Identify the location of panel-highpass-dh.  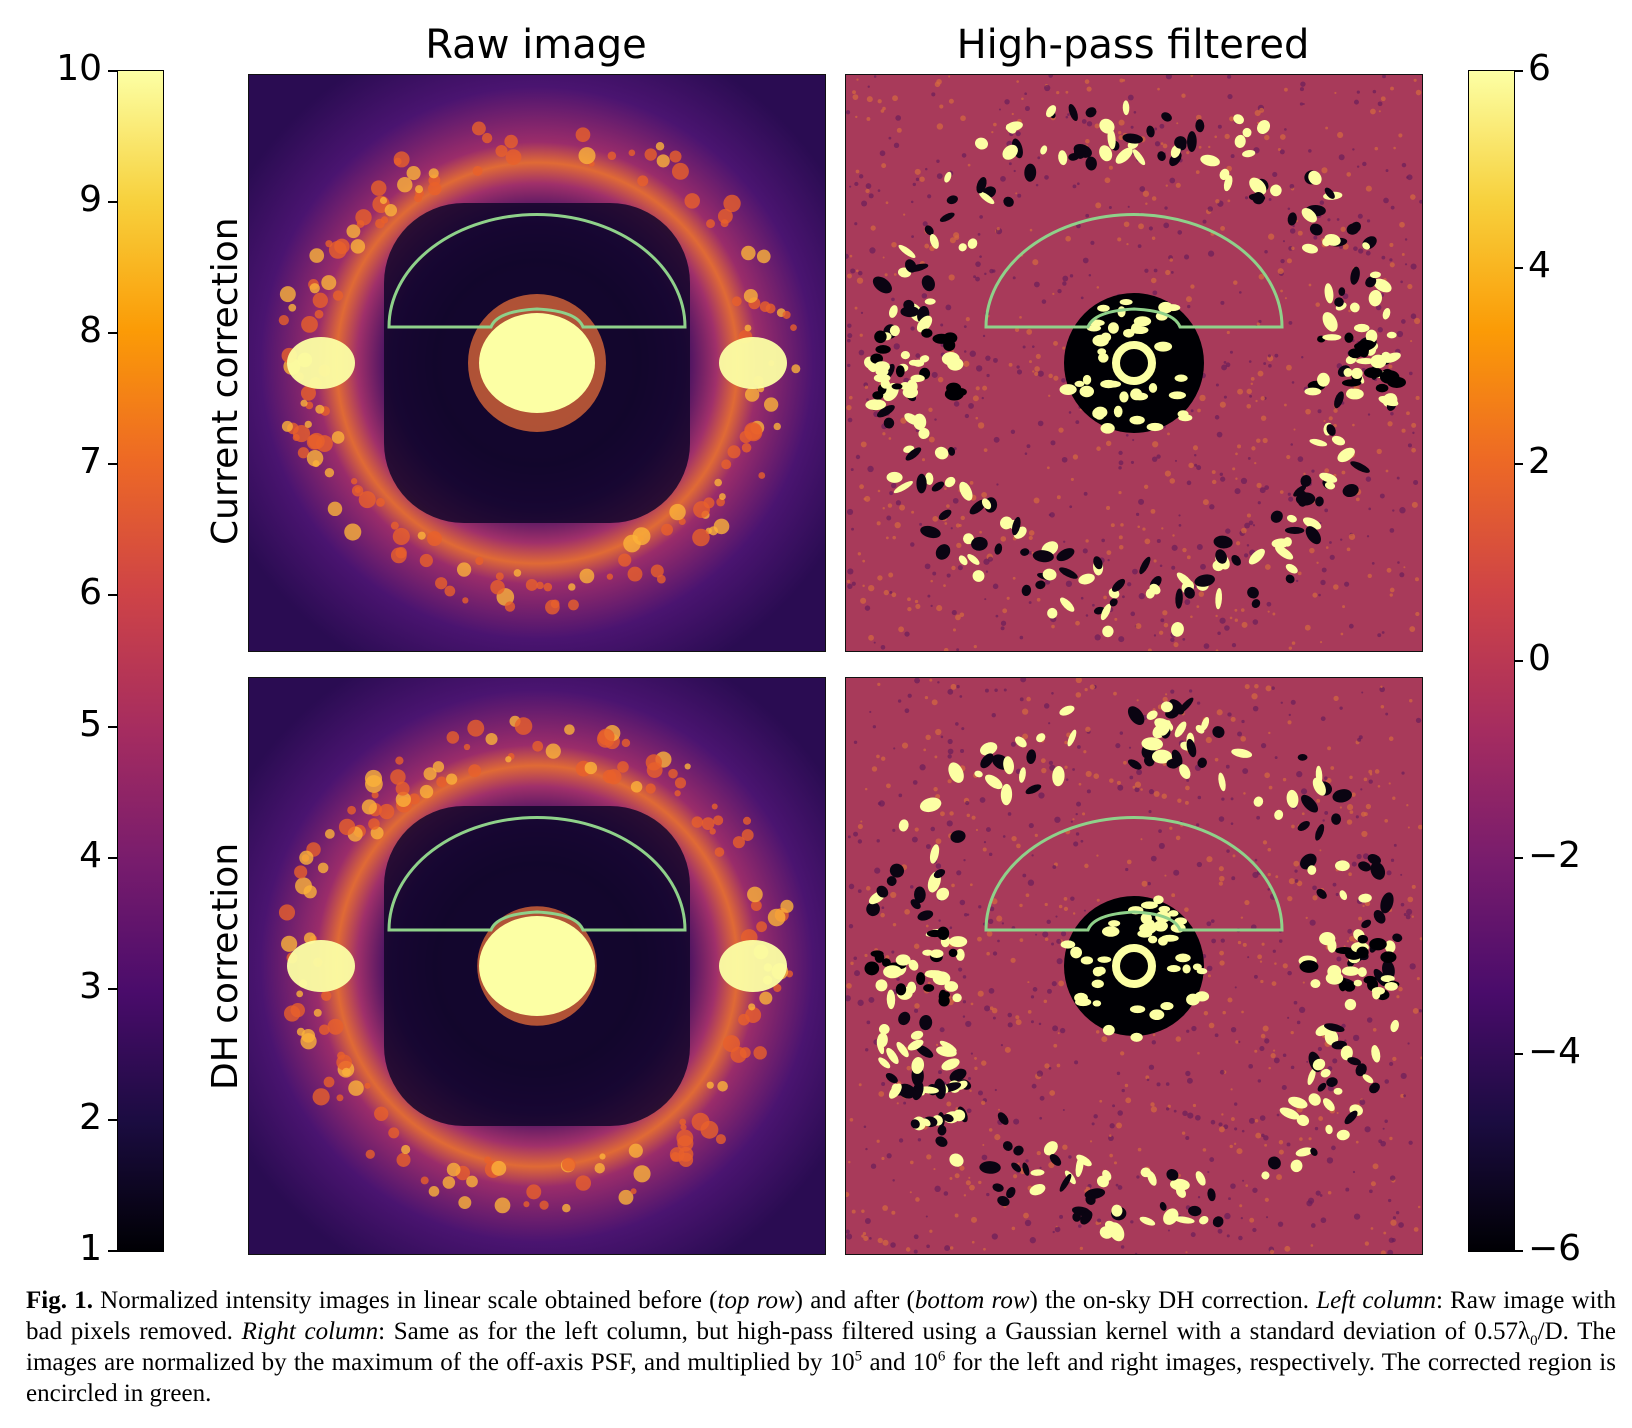
(1134, 966).